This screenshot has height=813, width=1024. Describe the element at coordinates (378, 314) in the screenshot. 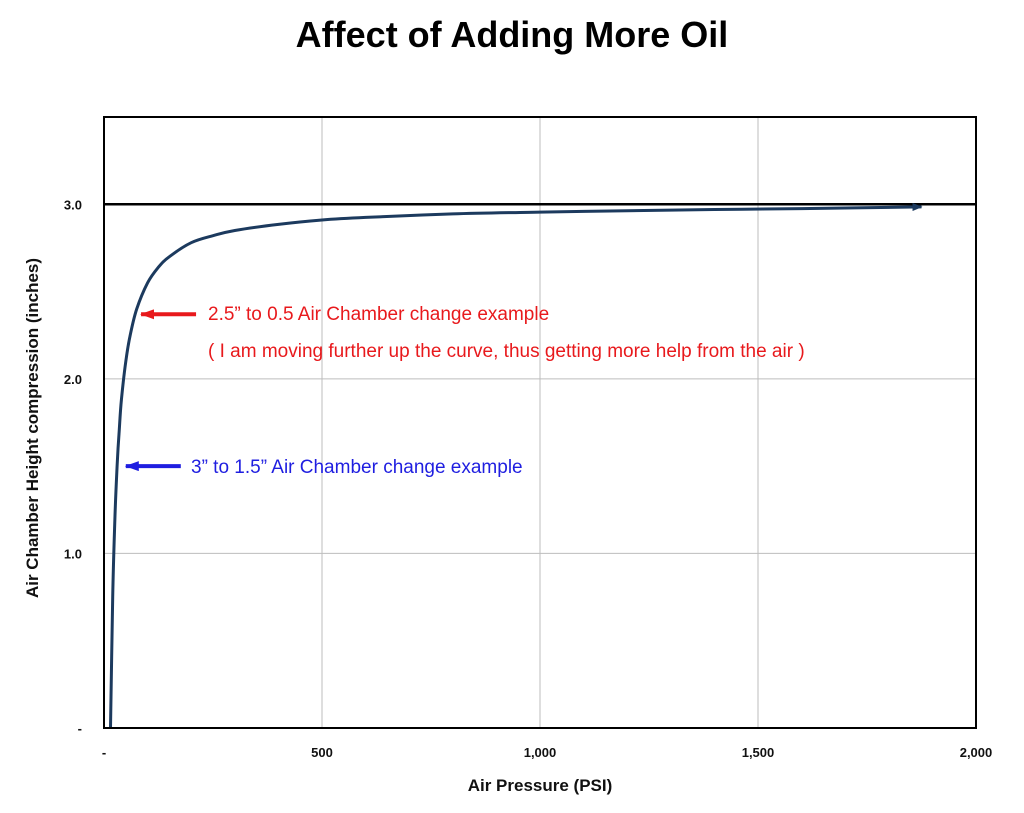

I see `annotation-red-example: 2.5” to 0.5 Air Chamber change example` at that location.